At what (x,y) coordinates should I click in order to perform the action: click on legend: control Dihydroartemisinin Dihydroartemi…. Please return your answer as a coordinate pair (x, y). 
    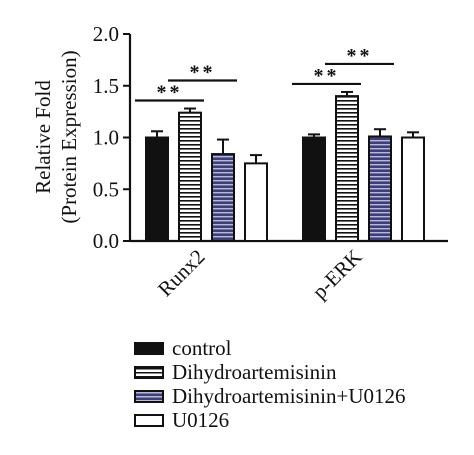
    Looking at the image, I should click on (269, 384).